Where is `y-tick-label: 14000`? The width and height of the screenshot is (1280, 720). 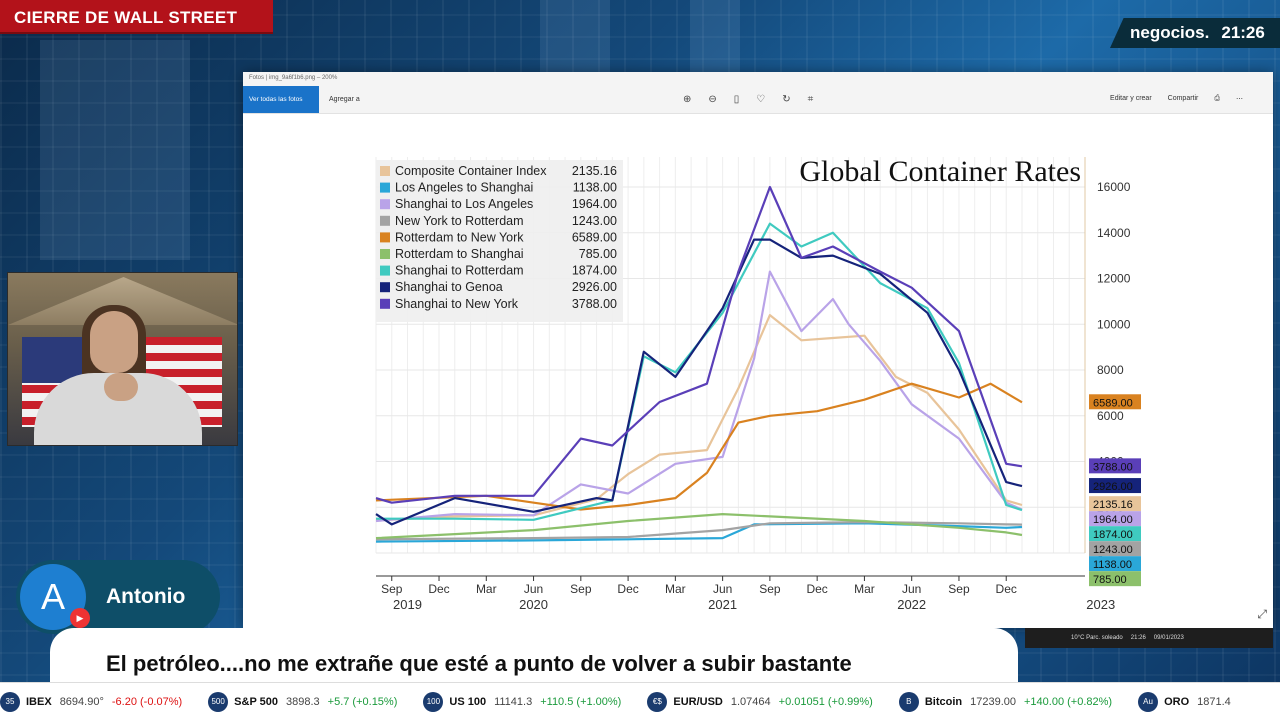 y-tick-label: 14000 is located at coordinates (1114, 233).